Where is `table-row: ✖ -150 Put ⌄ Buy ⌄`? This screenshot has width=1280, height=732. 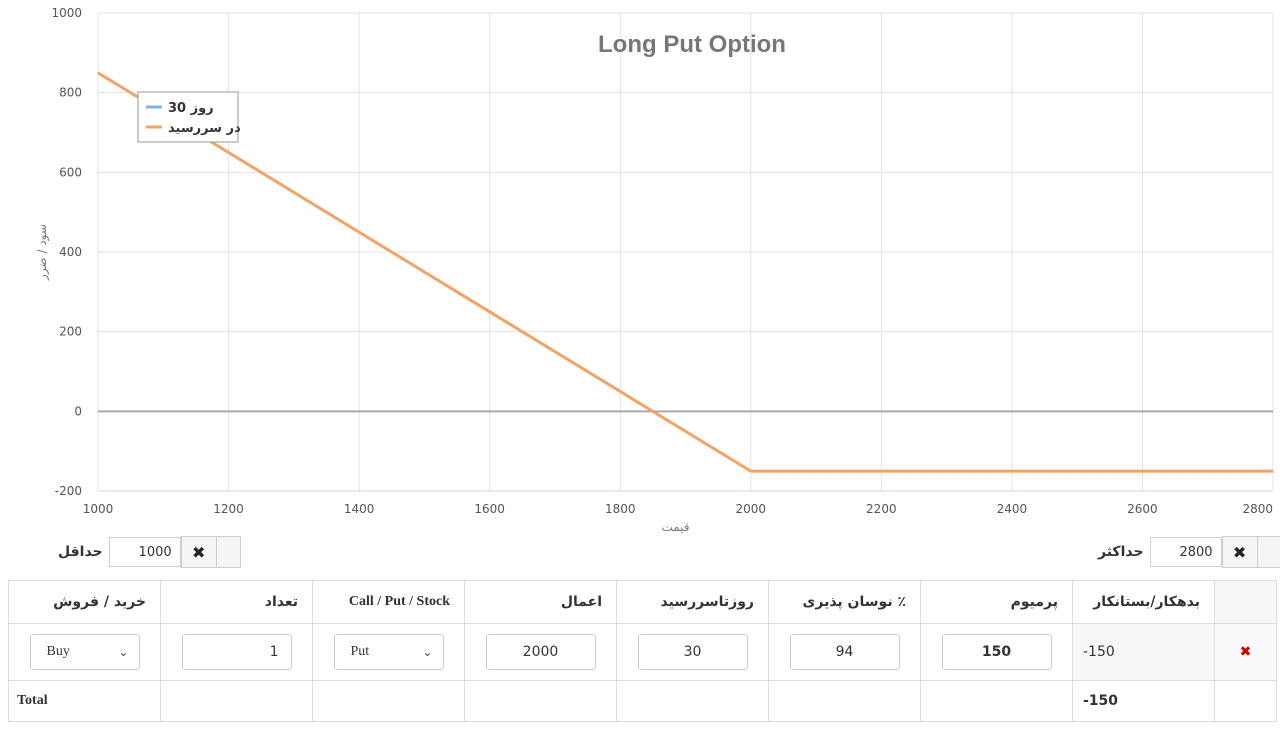
table-row: ✖ -150 Put ⌄ Buy ⌄ is located at coordinates (642, 652).